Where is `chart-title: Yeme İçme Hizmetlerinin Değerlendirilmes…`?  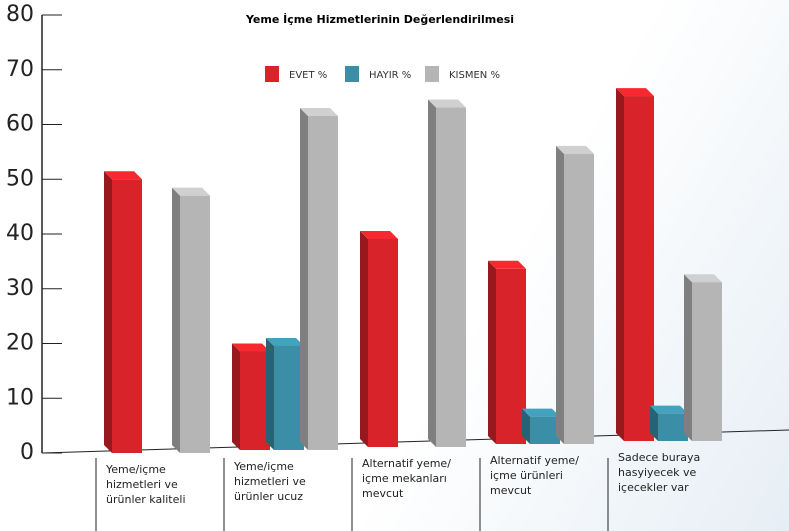
chart-title: Yeme İçme Hizmetlerinin Değerlendirilmes… is located at coordinates (379, 19).